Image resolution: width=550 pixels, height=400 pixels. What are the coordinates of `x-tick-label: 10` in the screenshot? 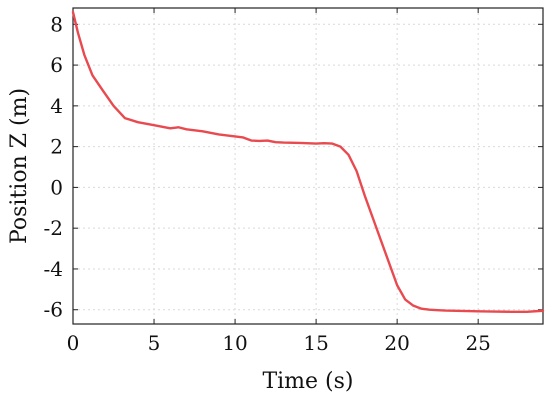 It's located at (234, 343).